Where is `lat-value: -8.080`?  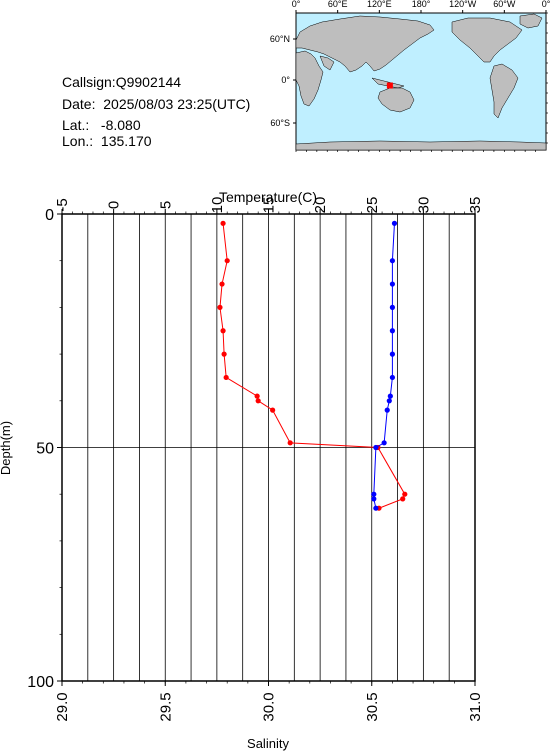
lat-value: -8.080 is located at coordinates (120, 125).